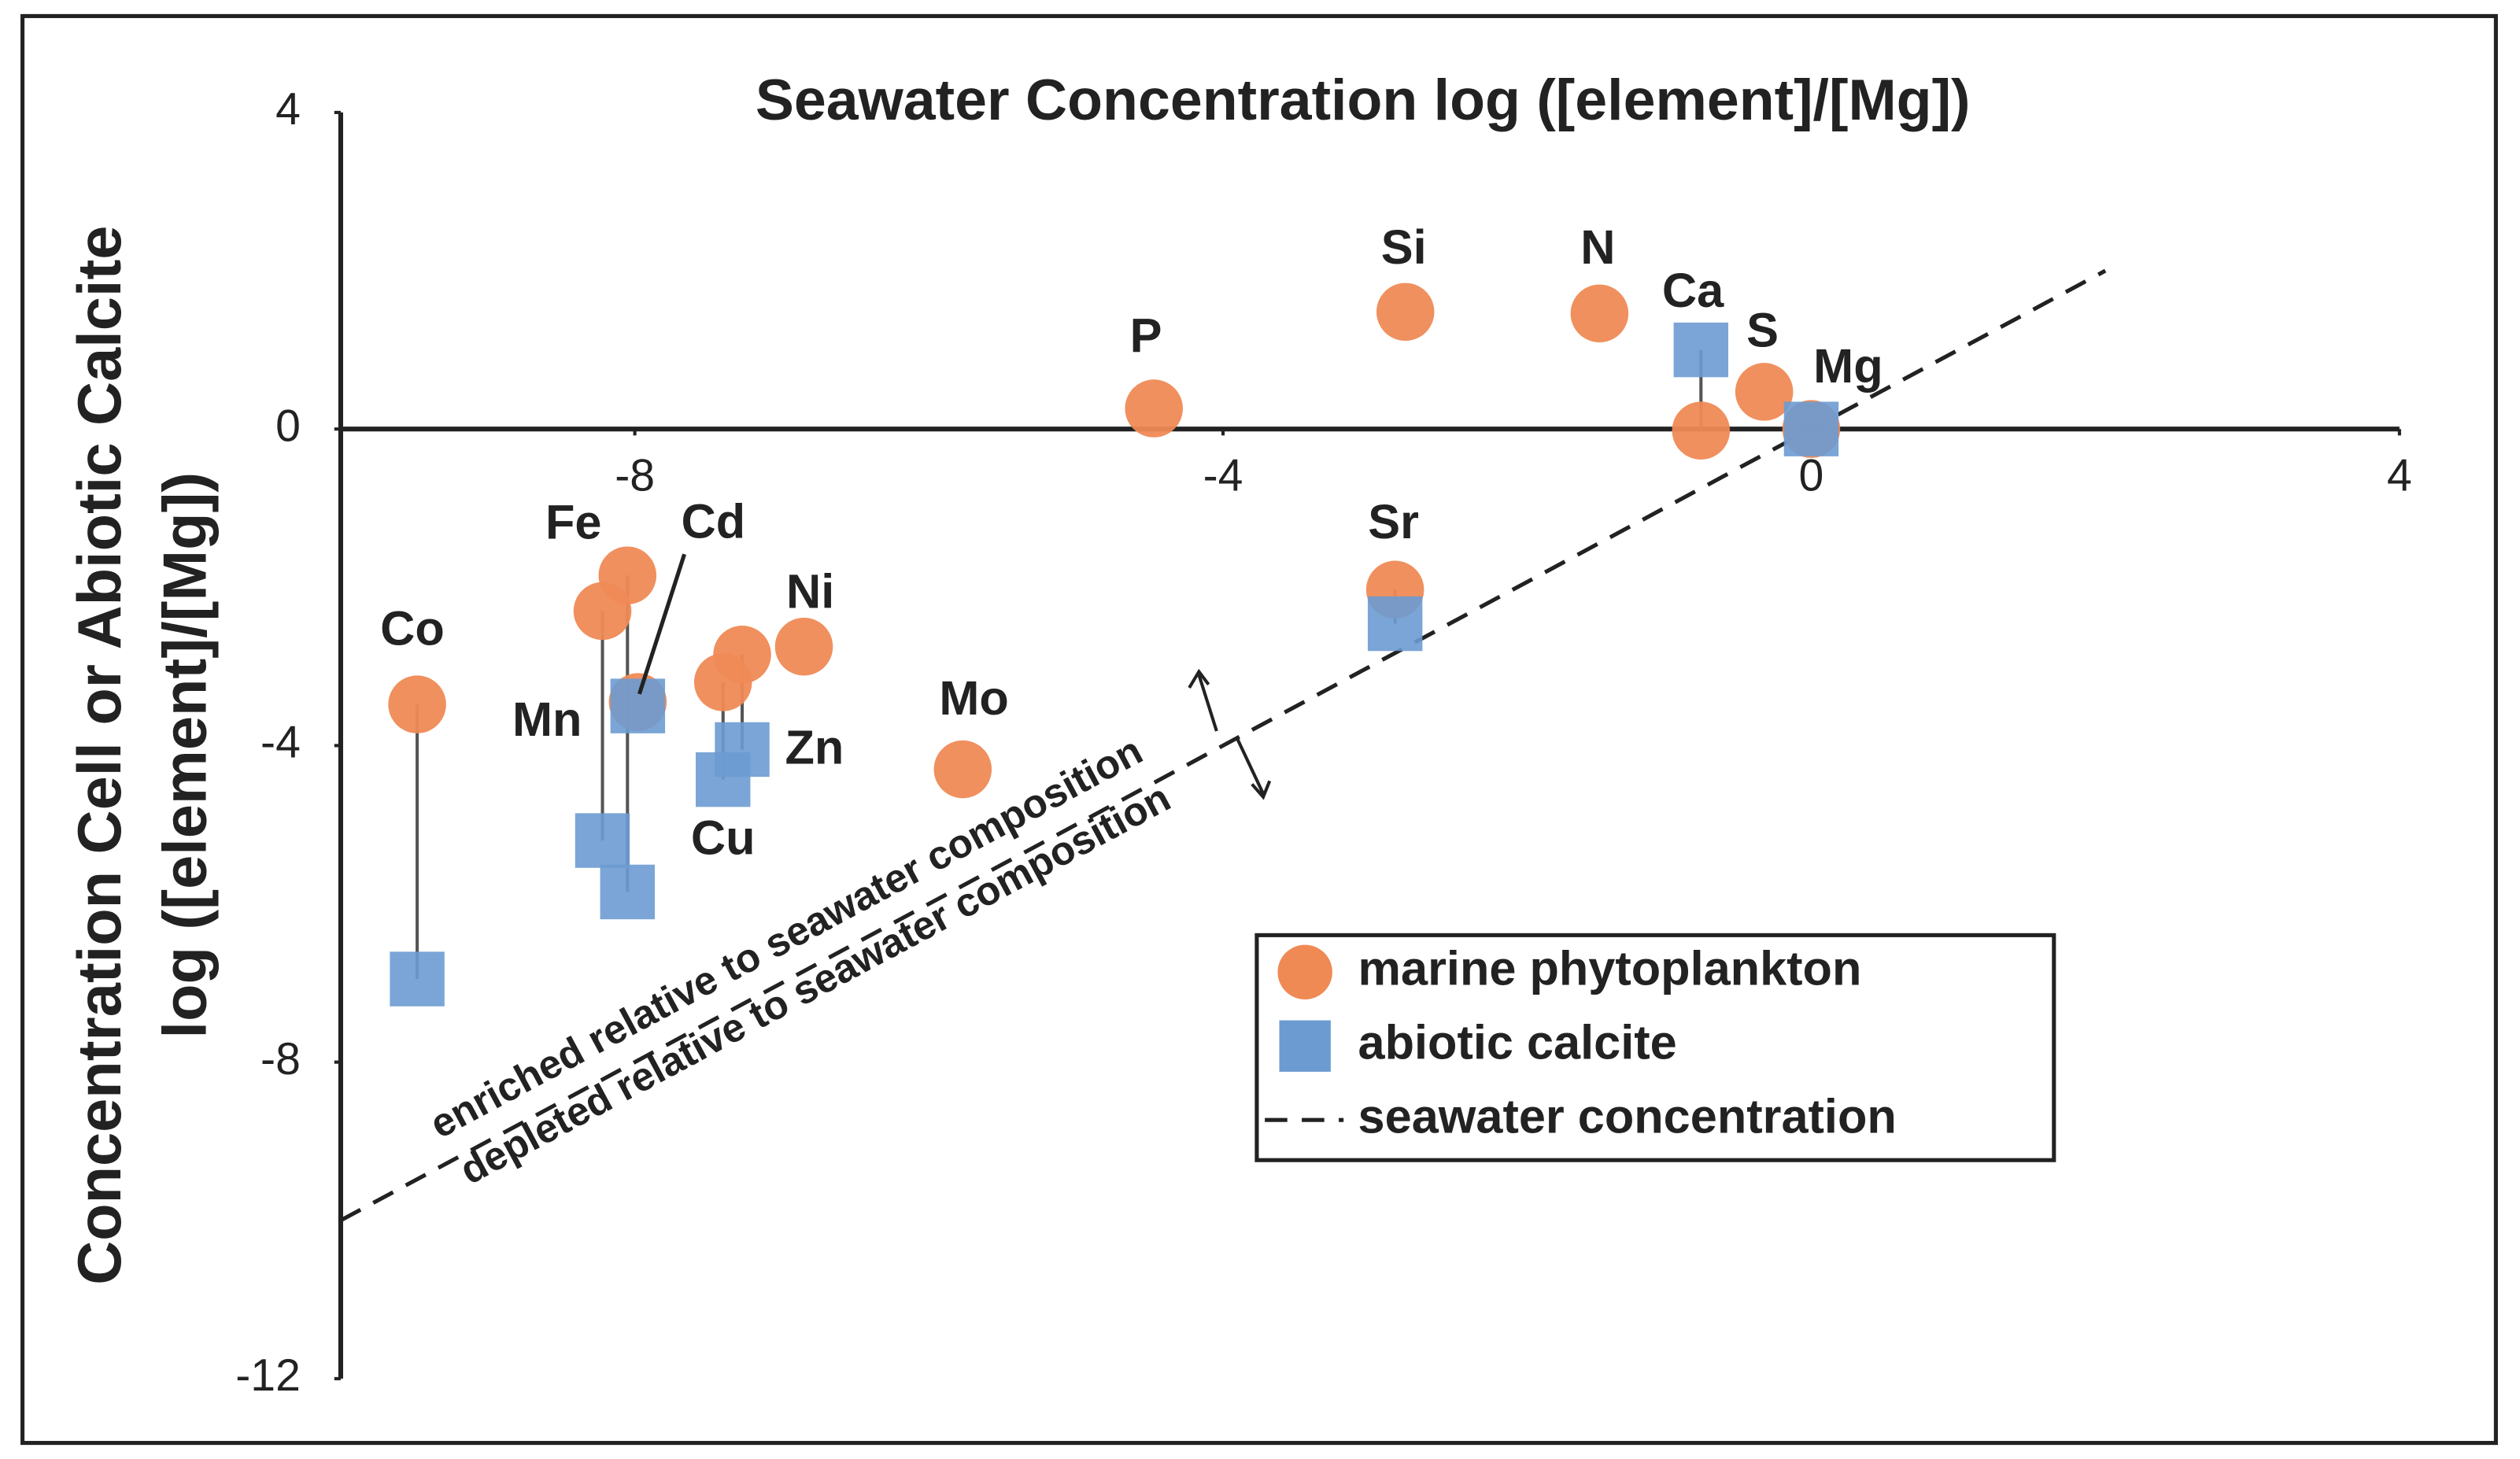 Image resolution: width=2520 pixels, height=1459 pixels. What do you see at coordinates (810, 592) in the screenshot?
I see `point-label: Ni` at bounding box center [810, 592].